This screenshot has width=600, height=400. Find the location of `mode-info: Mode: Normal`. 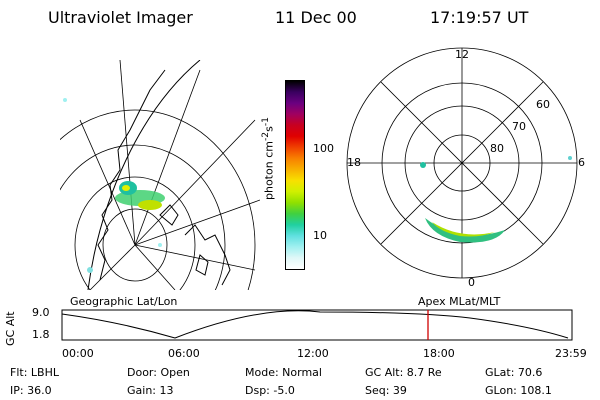

mode-info: Mode: Normal is located at coordinates (283, 372).